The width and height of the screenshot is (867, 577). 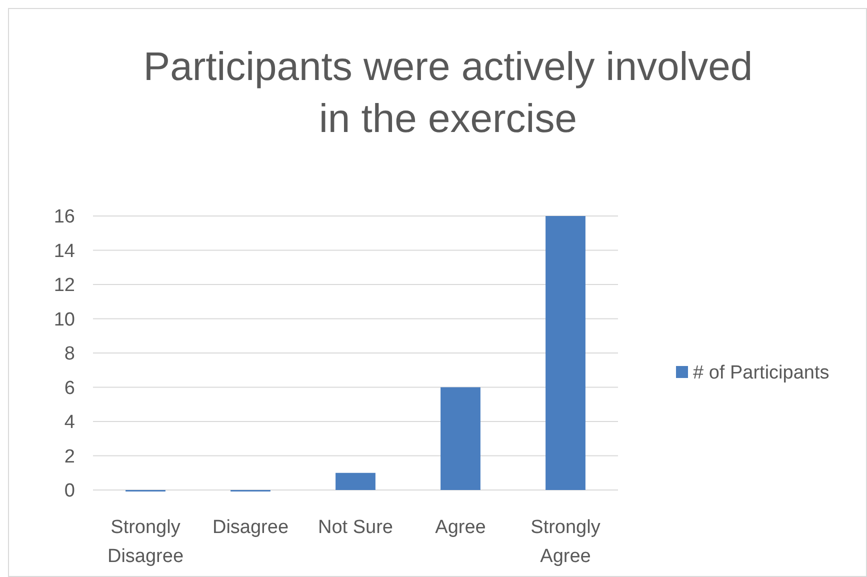 What do you see at coordinates (565, 542) in the screenshot?
I see `x-tick-label: Strongly Agree` at bounding box center [565, 542].